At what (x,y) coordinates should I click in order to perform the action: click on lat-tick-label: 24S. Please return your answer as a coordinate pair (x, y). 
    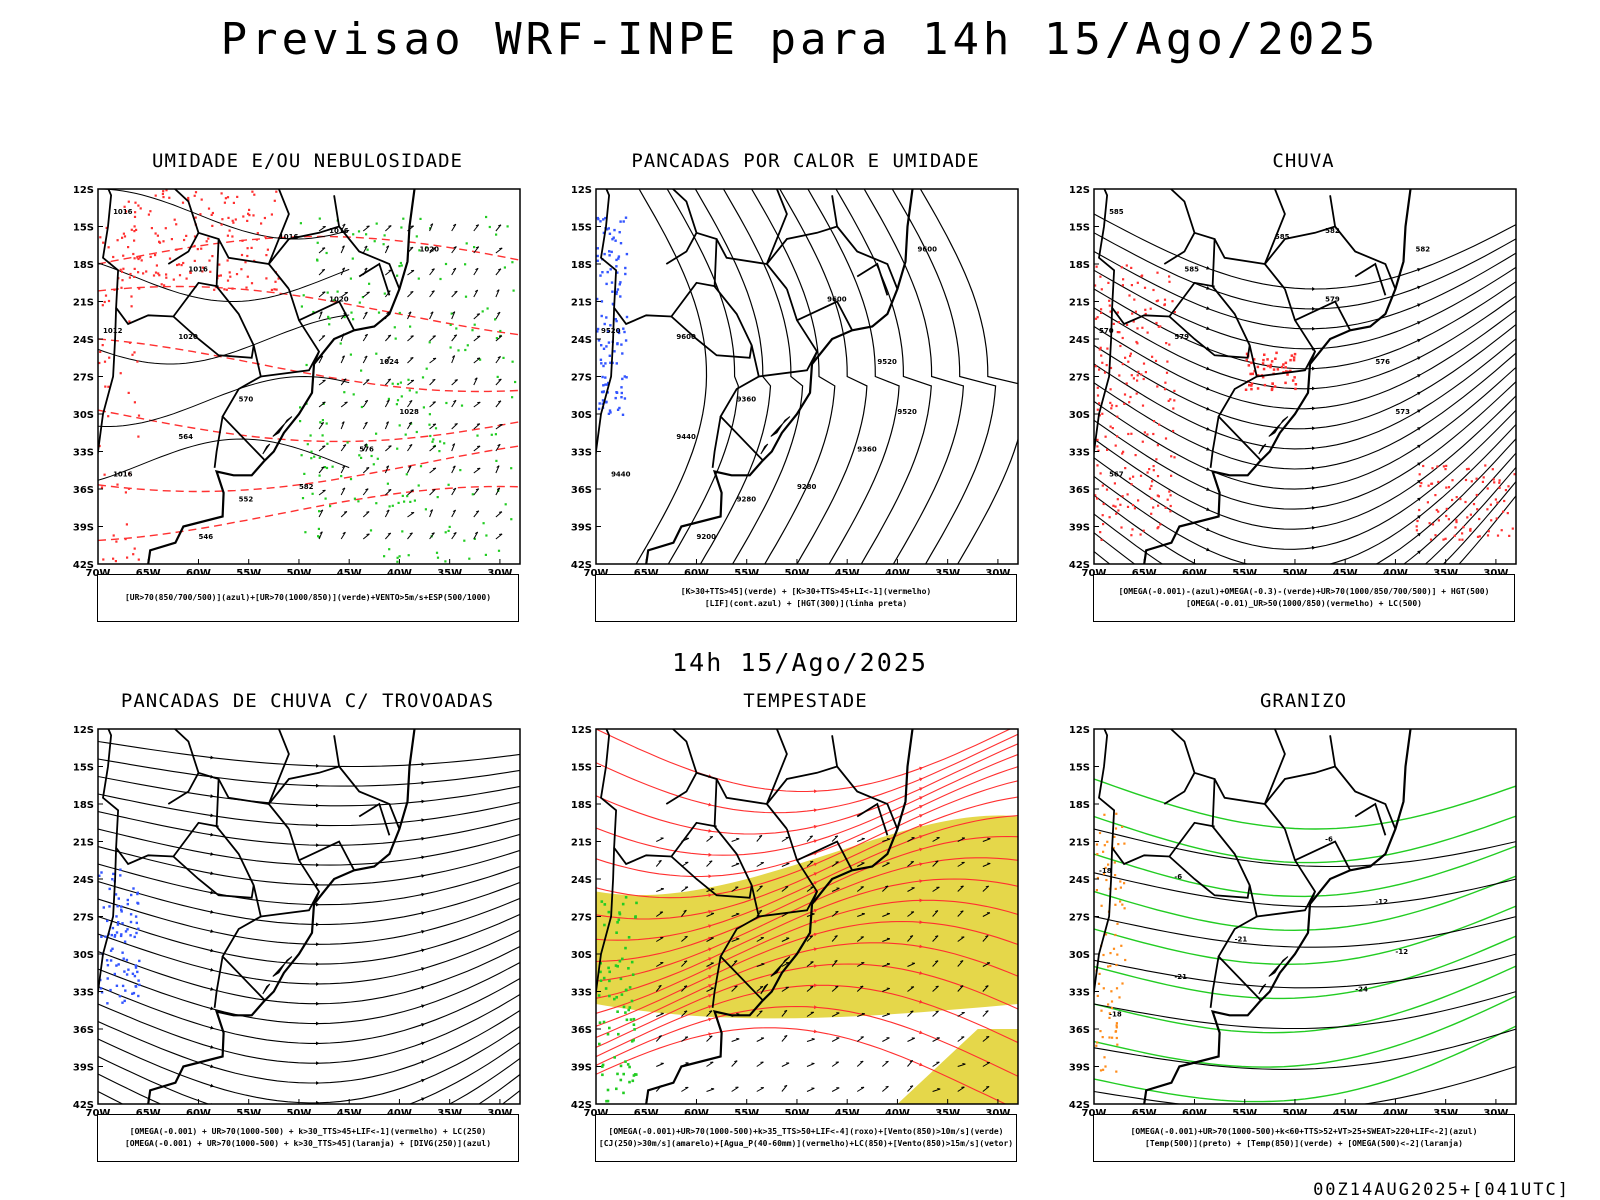
    Looking at the image, I should click on (581, 880).